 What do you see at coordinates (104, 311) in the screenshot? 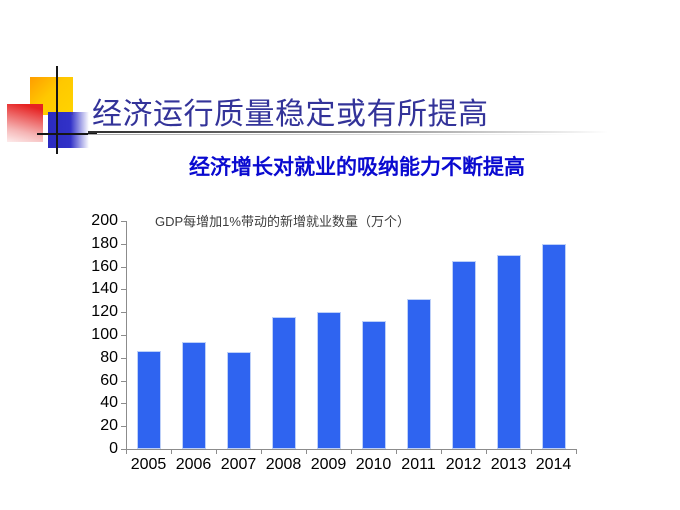
I see `y-axis-label: 120` at bounding box center [104, 311].